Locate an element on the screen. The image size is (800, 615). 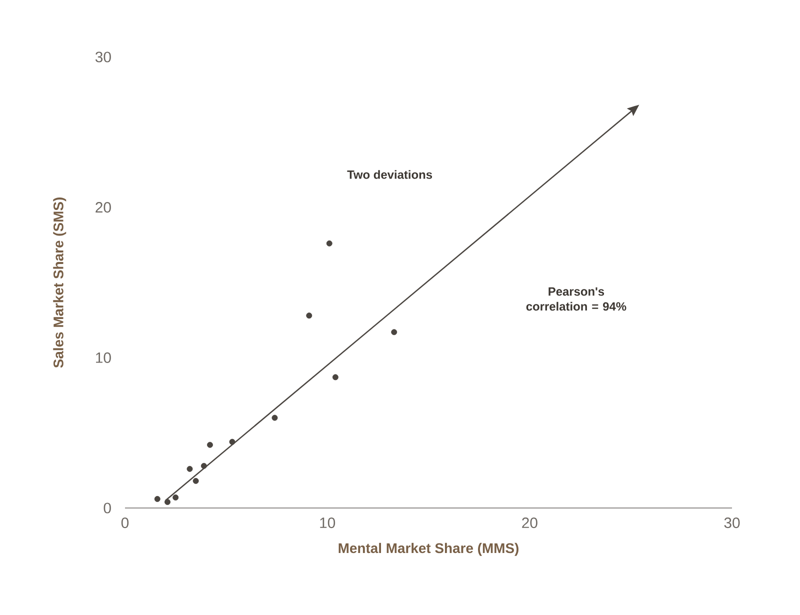
y-tick-label: 30 is located at coordinates (103, 57).